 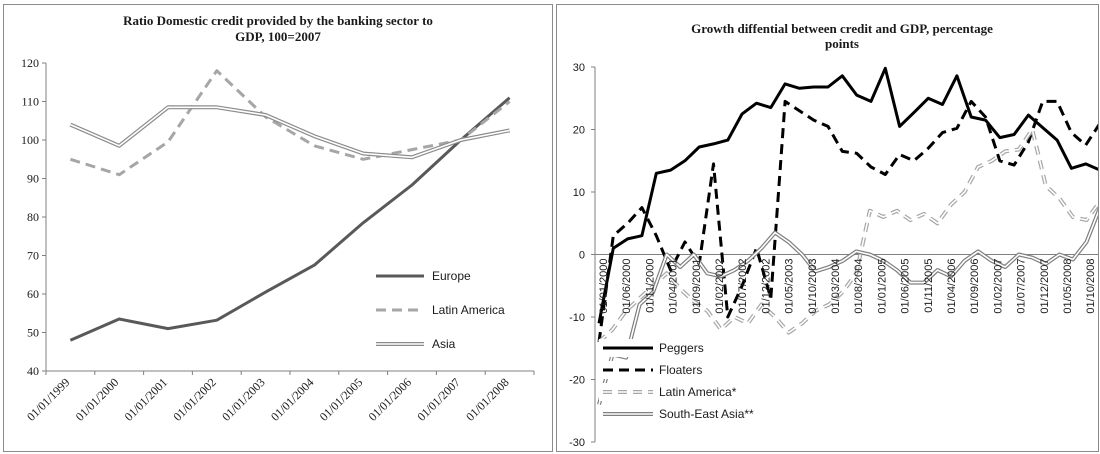 I want to click on series-line-asia, so click(x=289, y=132).